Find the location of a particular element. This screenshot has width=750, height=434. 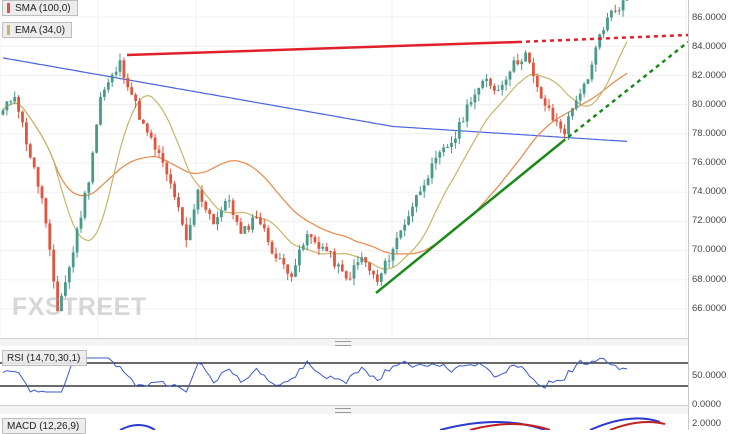

rsi-chart is located at coordinates (344, 374).